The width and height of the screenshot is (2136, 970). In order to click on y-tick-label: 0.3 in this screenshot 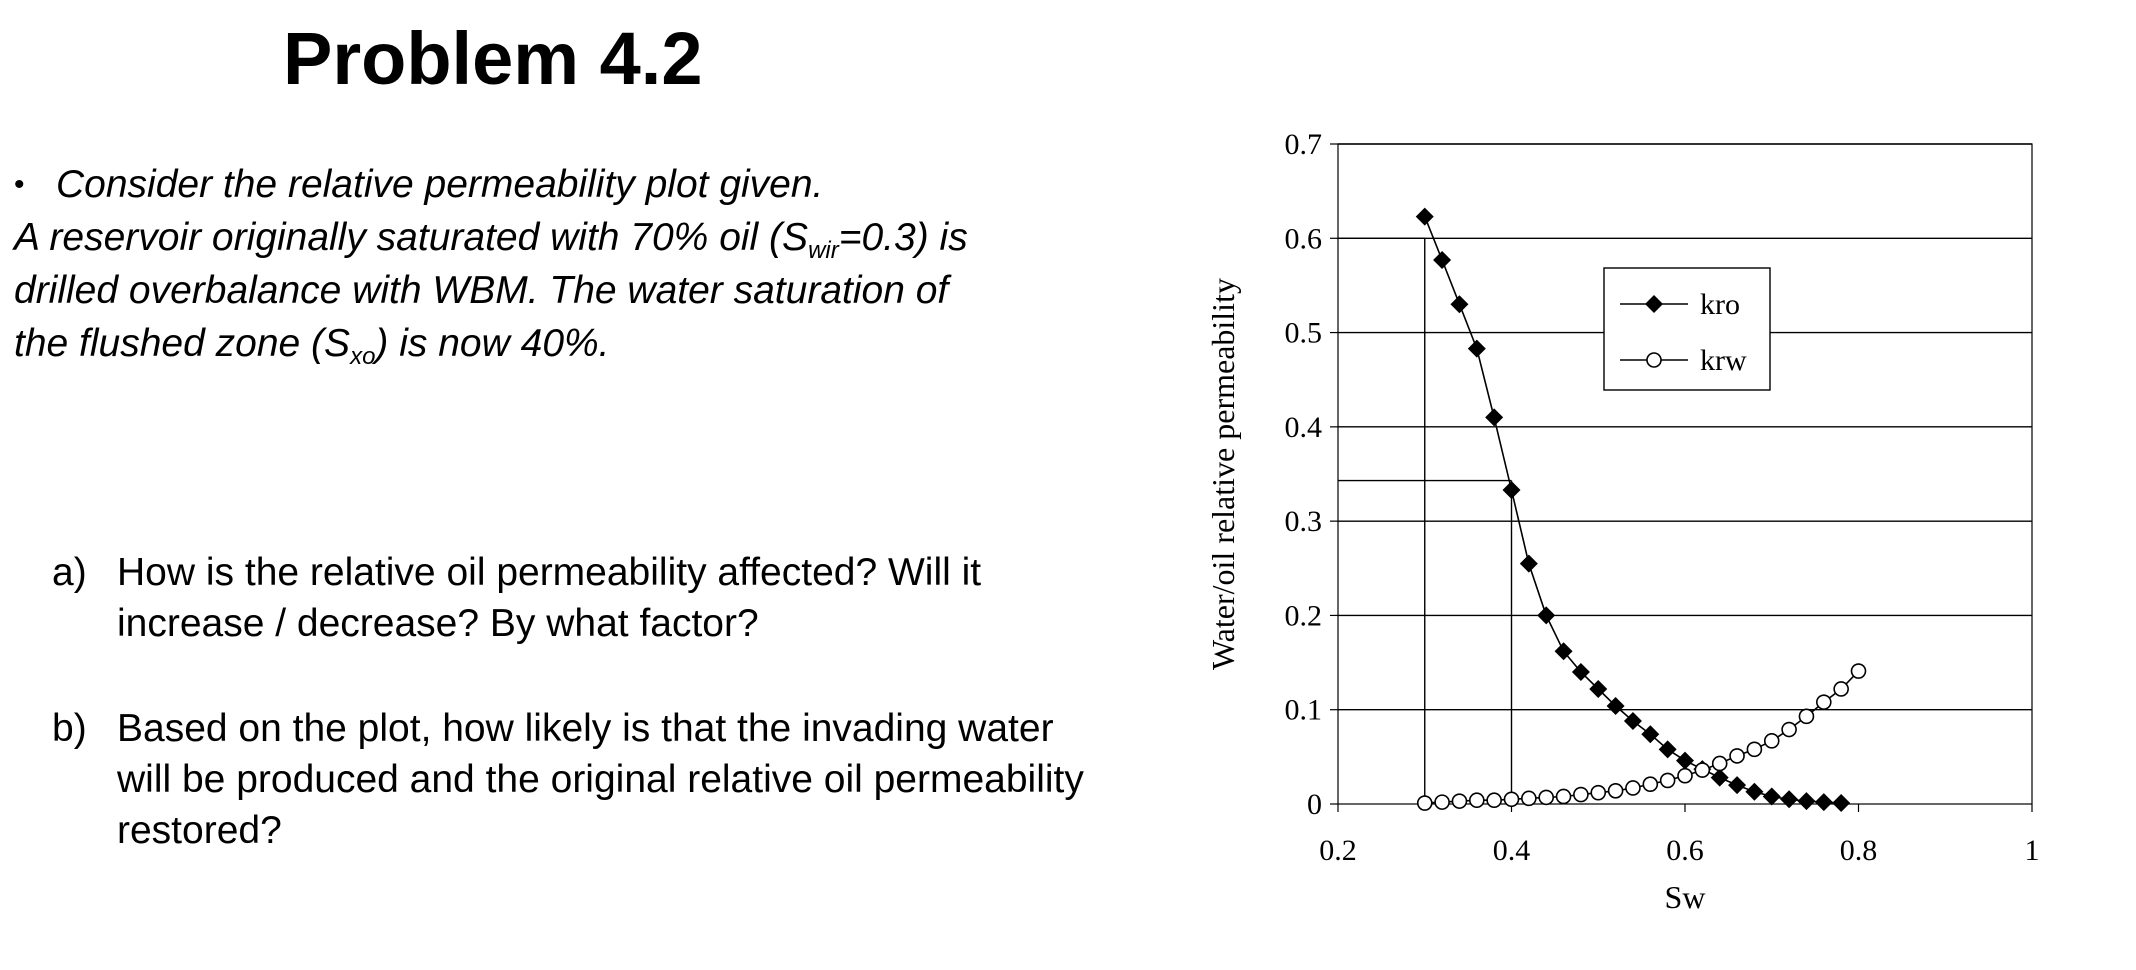, I will do `click(1304, 521)`.